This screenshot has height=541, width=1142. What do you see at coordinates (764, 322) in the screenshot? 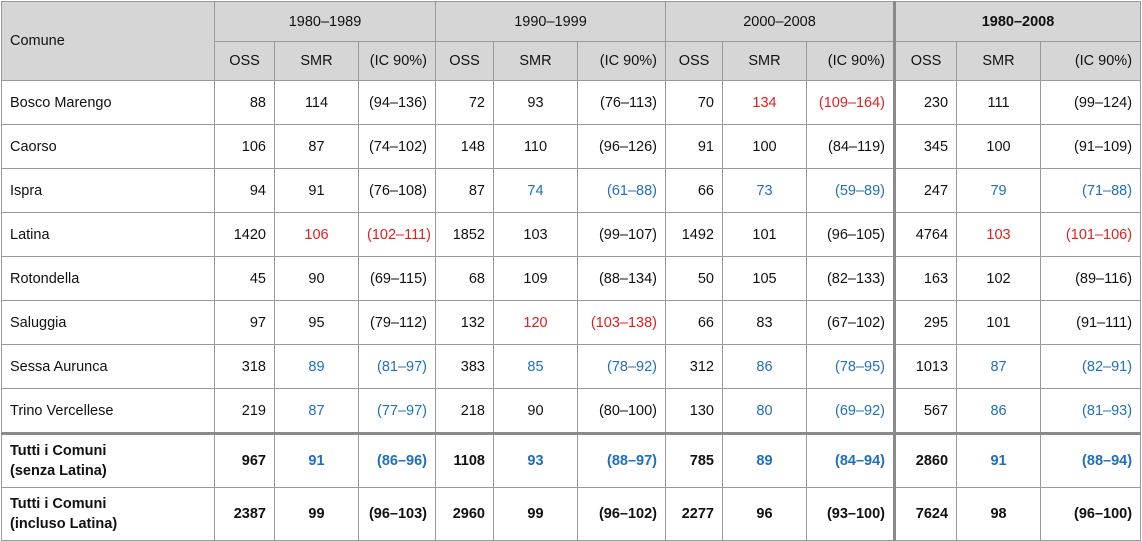
I see `cell-smr: 83` at bounding box center [764, 322].